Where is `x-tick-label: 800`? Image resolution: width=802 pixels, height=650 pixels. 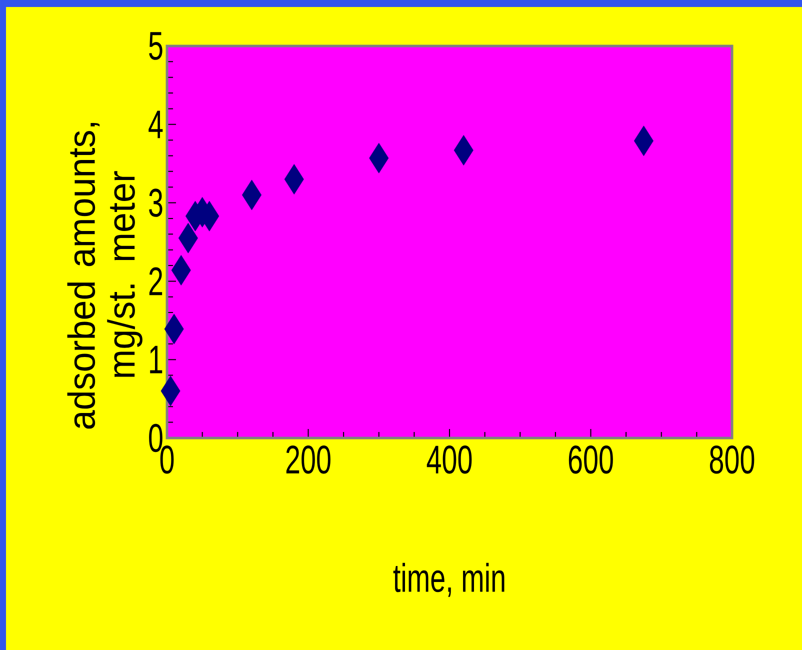 x-tick-label: 800 is located at coordinates (732, 460).